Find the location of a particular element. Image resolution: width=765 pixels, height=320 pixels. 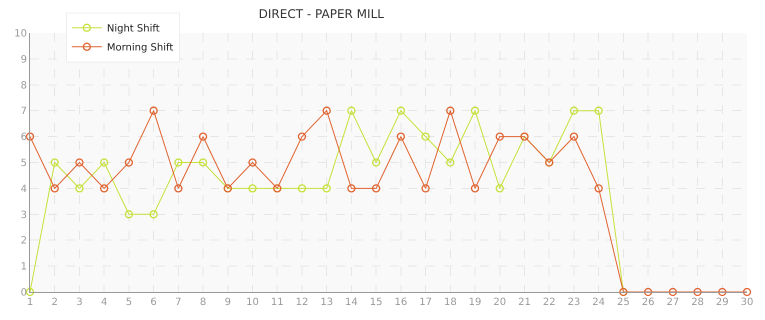

legend-label: Night Shift is located at coordinates (133, 29).